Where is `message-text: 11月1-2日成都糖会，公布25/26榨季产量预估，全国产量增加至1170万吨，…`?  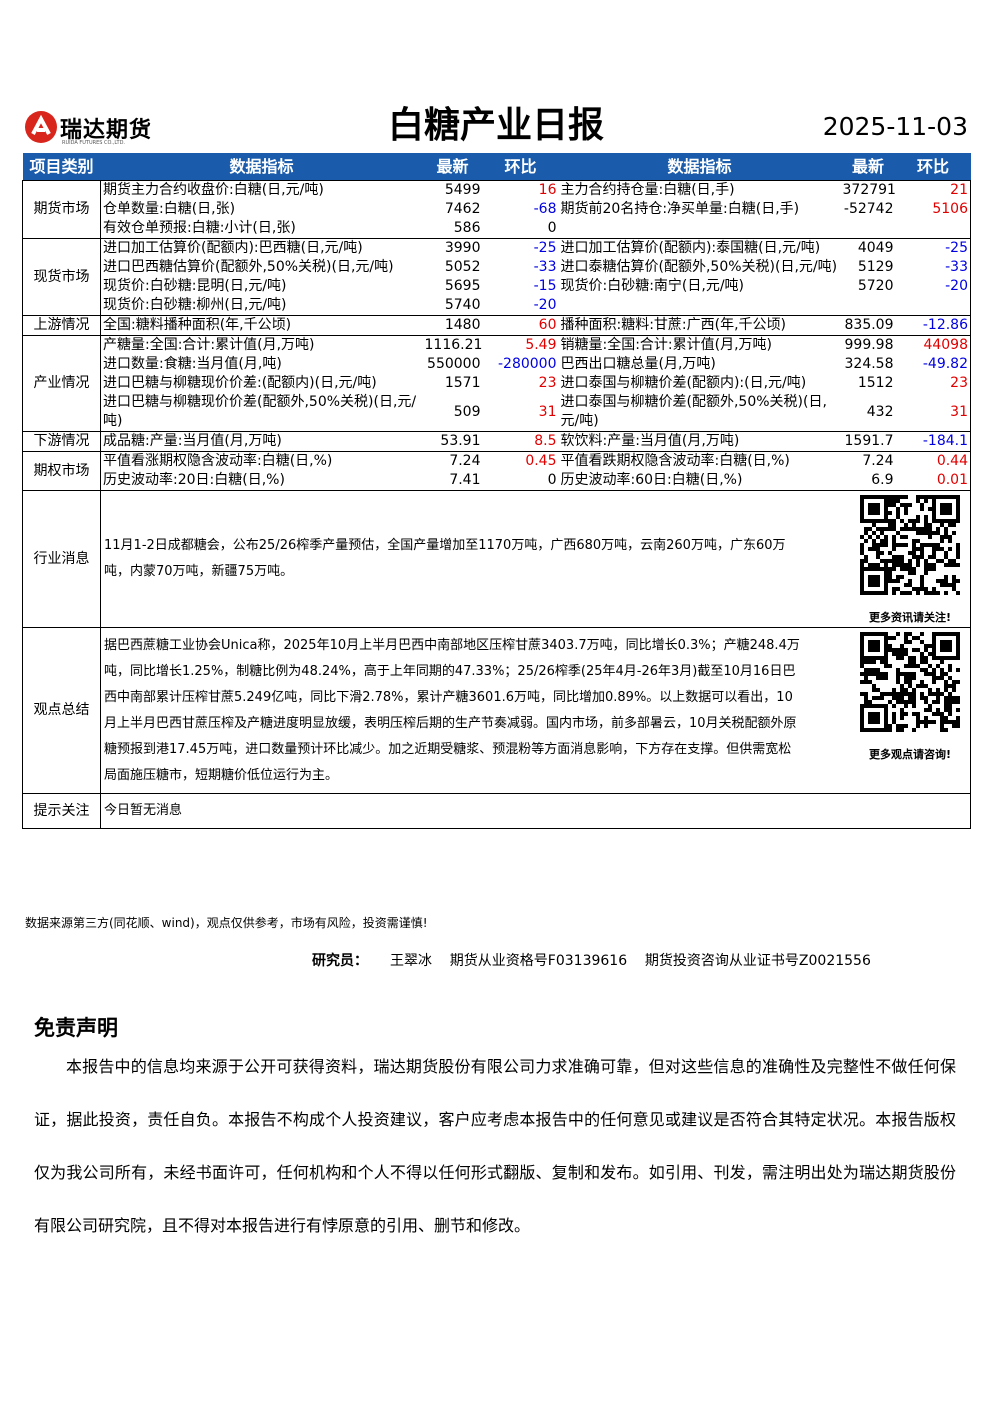
message-text: 11月1-2日成都糖会，公布25/26榨季产量预估，全国产量增加至1170万吨，… is located at coordinates (445, 558).